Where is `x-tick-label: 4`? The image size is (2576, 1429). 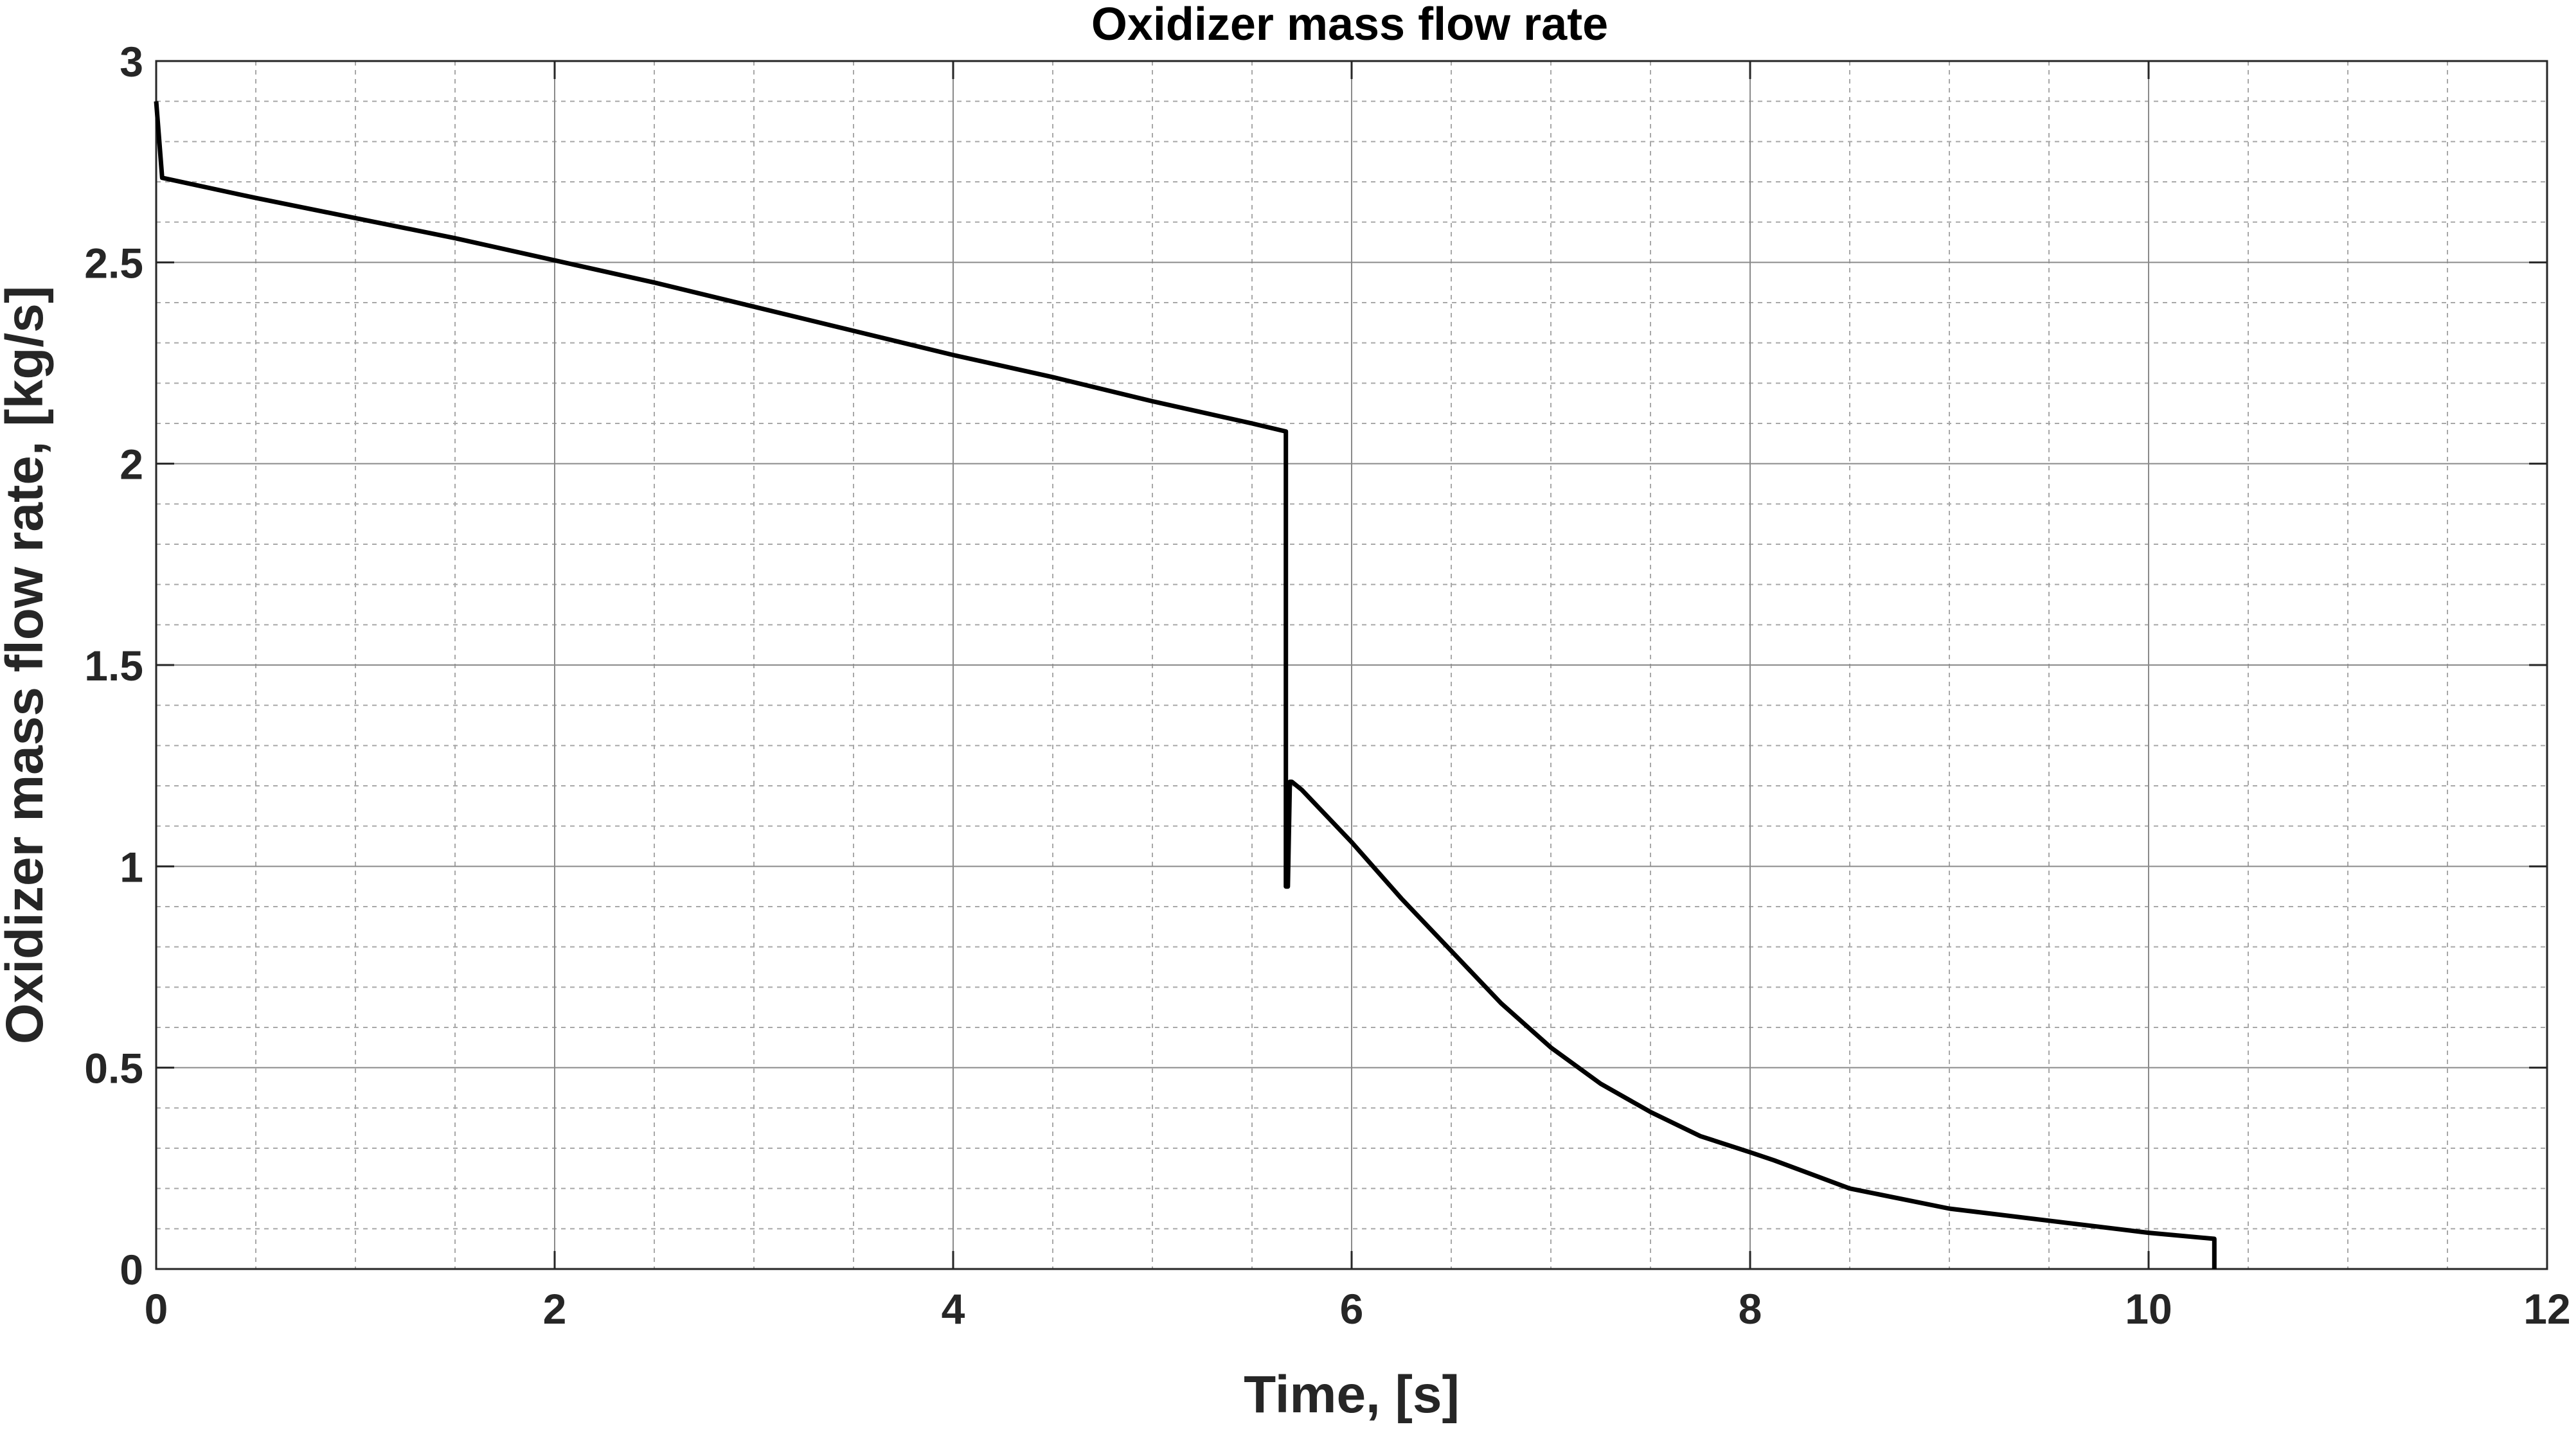
x-tick-label: 4 is located at coordinates (953, 1309).